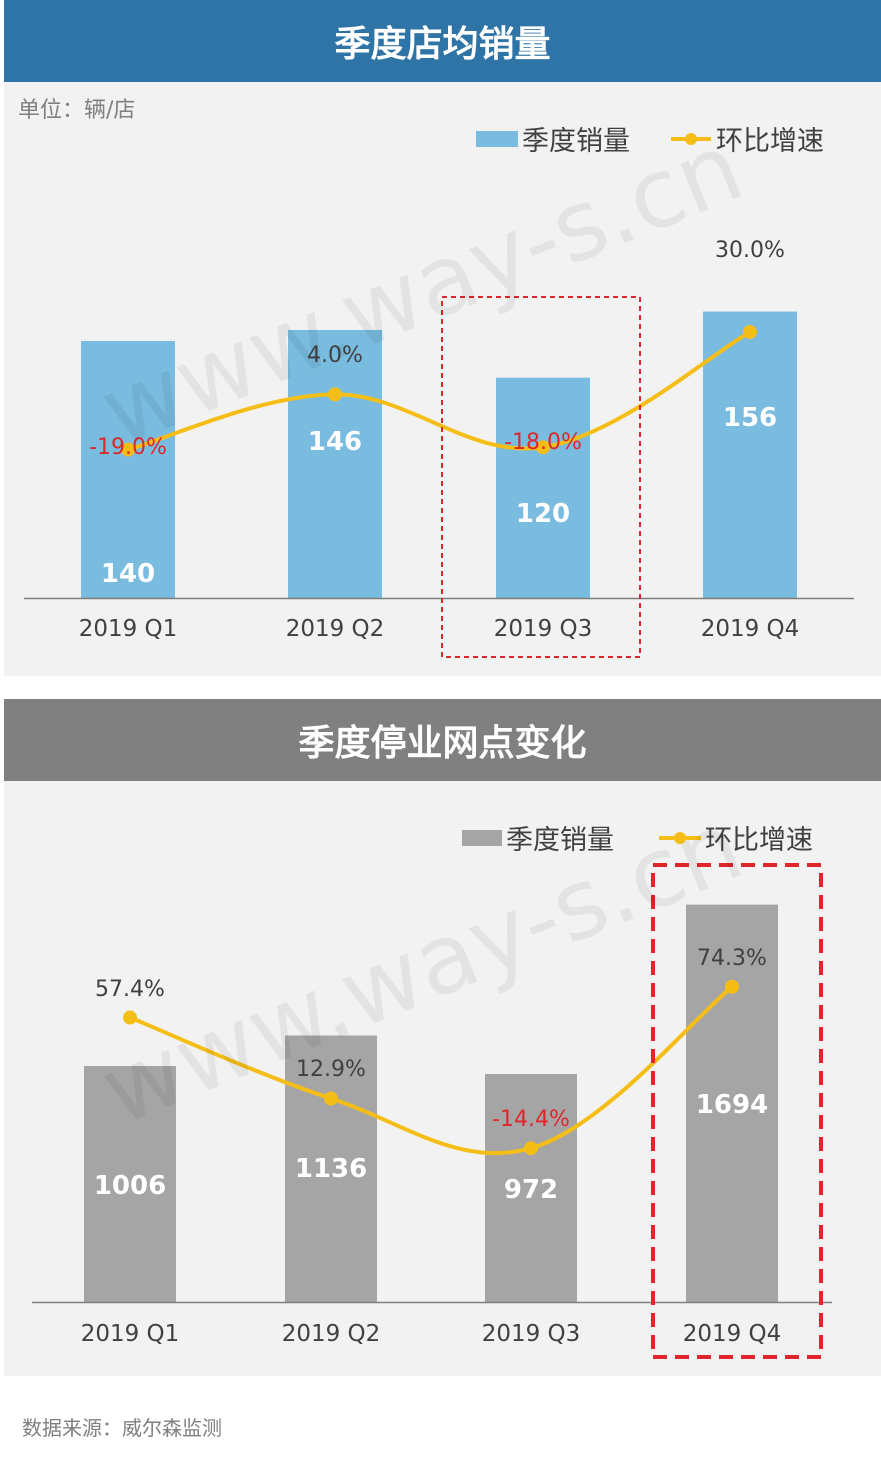 Image resolution: width=881 pixels, height=1462 pixels. What do you see at coordinates (122, 1428) in the screenshot?
I see `data-source-footer: 数据来源：威尔森监测` at bounding box center [122, 1428].